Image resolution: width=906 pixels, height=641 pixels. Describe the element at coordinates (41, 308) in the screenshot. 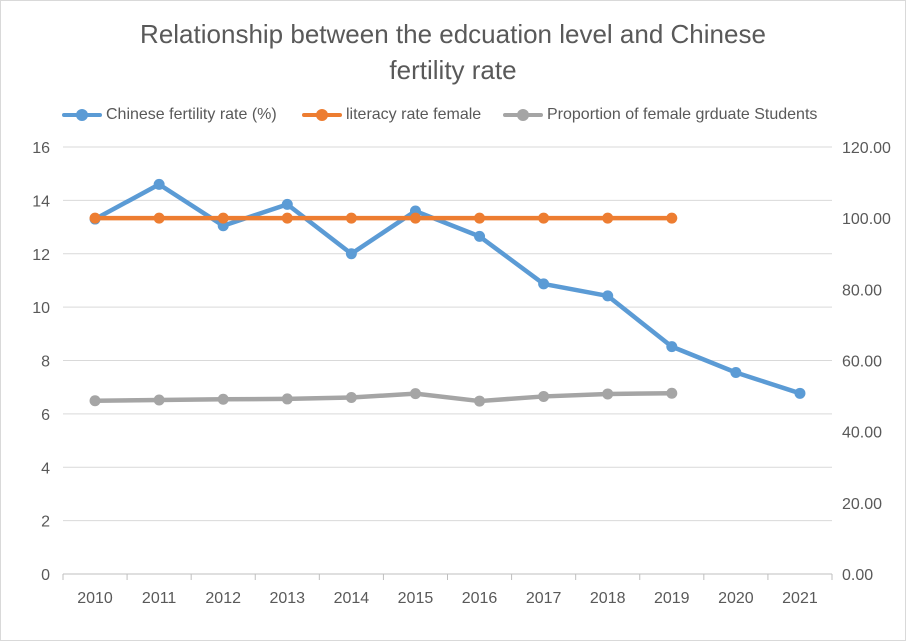

I see `y-left-tick-label: 10` at that location.